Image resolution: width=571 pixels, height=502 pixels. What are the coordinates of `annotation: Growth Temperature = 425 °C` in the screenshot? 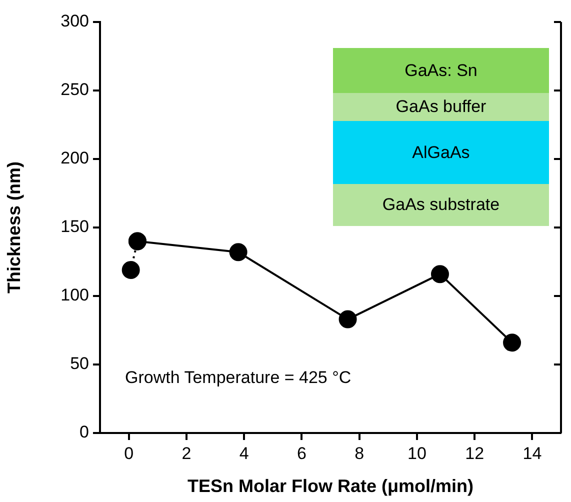 It's located at (238, 377).